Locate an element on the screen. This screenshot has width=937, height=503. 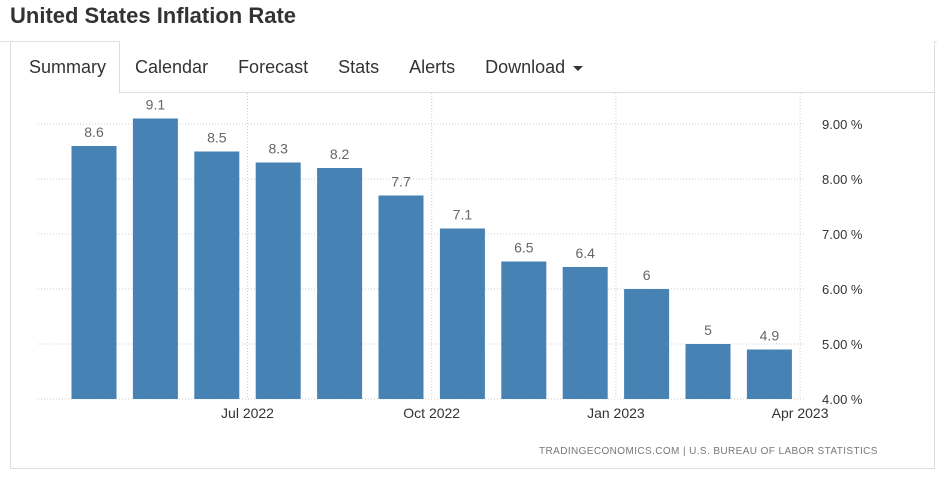
tab-summary: Summary is located at coordinates (65, 67).